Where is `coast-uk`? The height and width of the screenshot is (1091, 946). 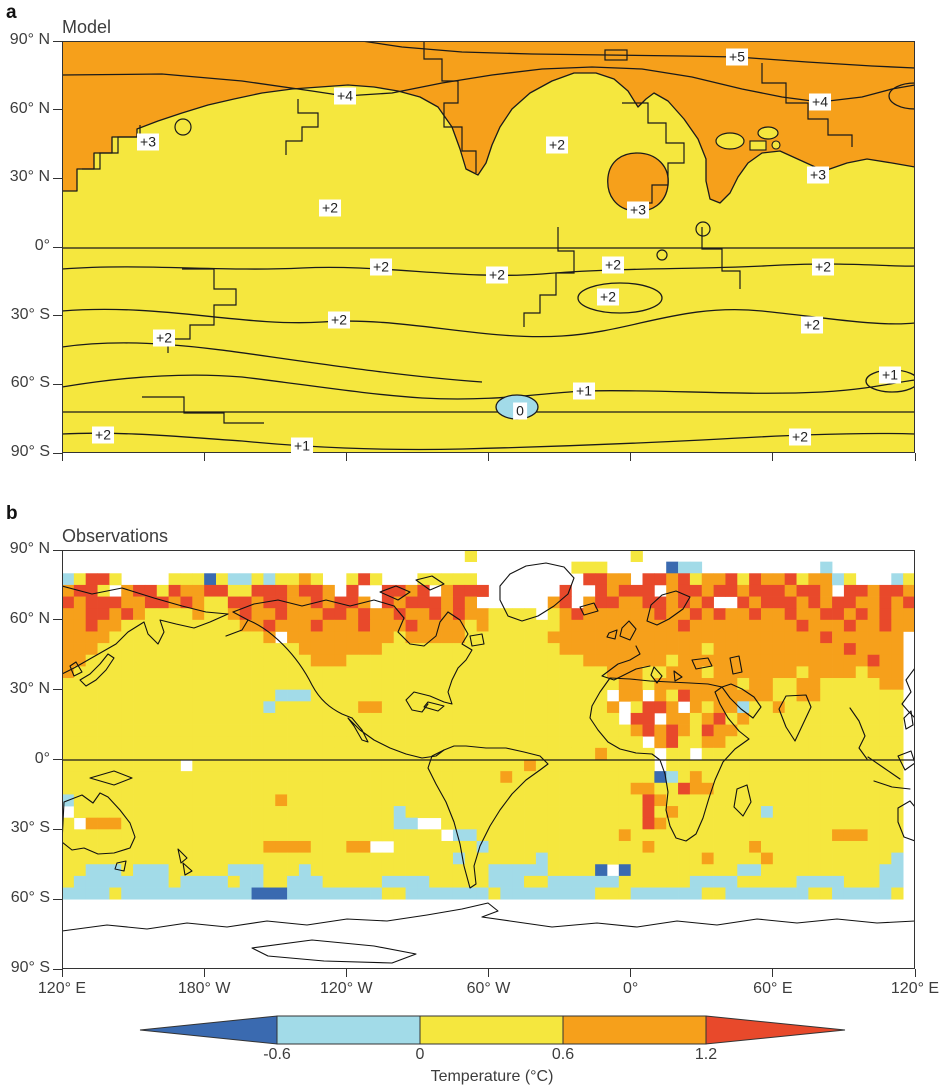 coast-uk is located at coordinates (628, 630).